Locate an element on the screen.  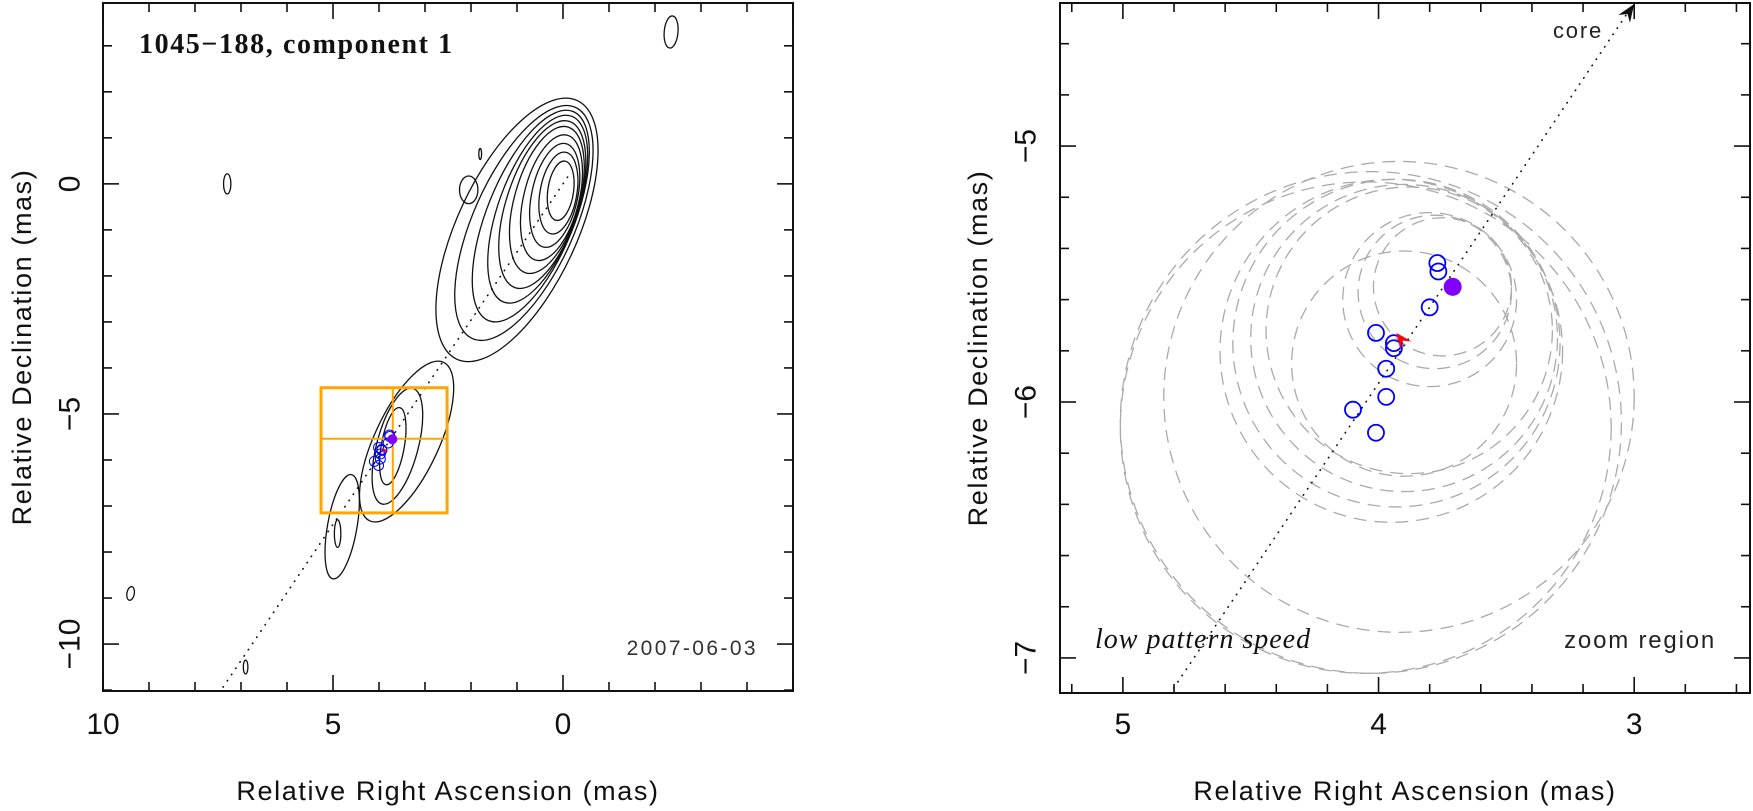
epoch-date: 2007-06-03 is located at coordinates (692, 648).